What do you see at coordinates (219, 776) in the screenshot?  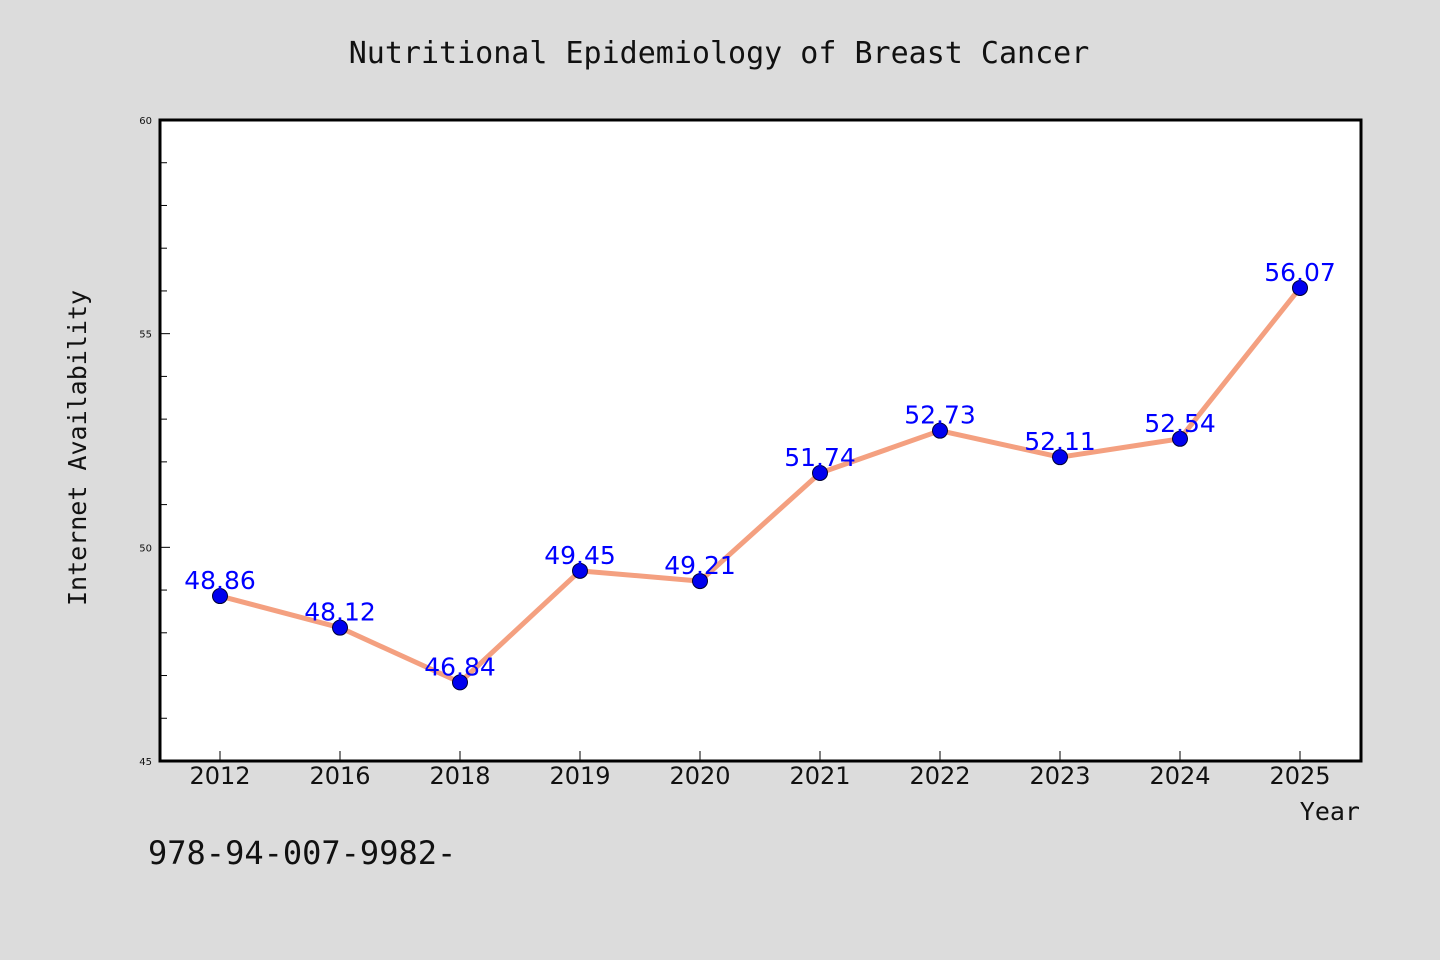 I see `x-tick-label: 2012` at bounding box center [219, 776].